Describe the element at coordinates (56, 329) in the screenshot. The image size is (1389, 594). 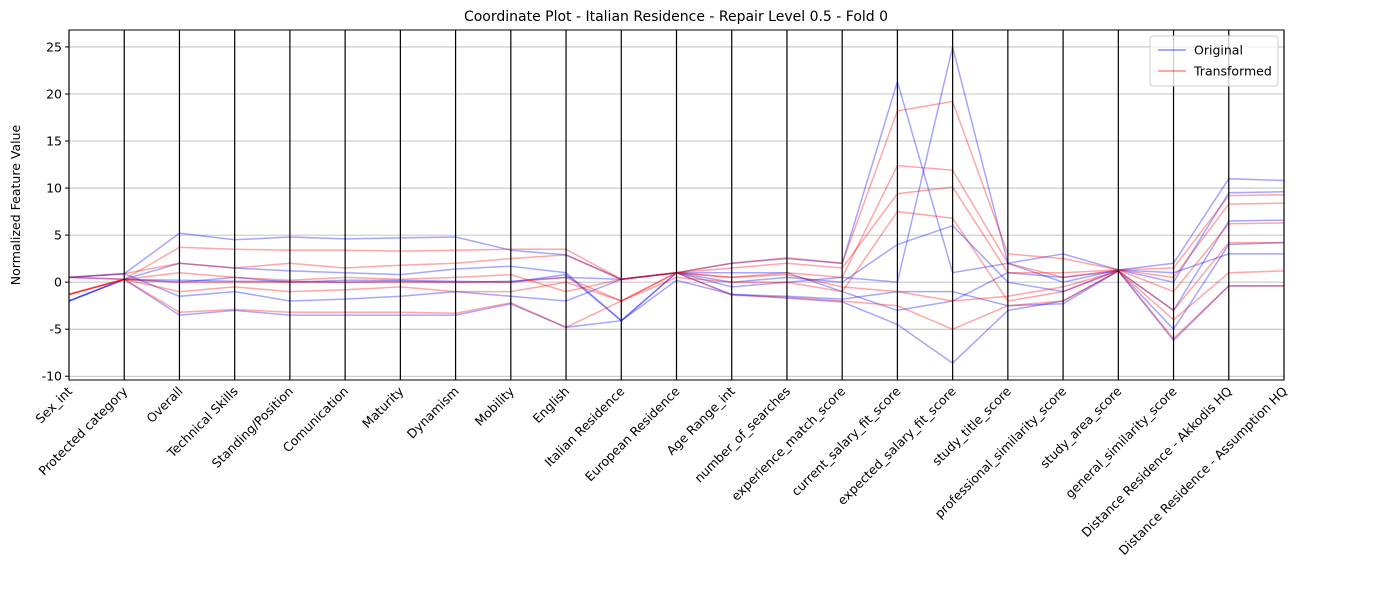
I see `y-tick-label: -5` at that location.